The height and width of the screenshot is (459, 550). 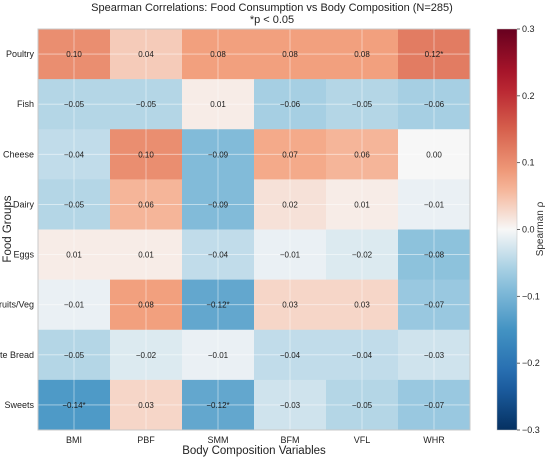 I want to click on y-tick-label: White Bread, so click(x=17, y=355).